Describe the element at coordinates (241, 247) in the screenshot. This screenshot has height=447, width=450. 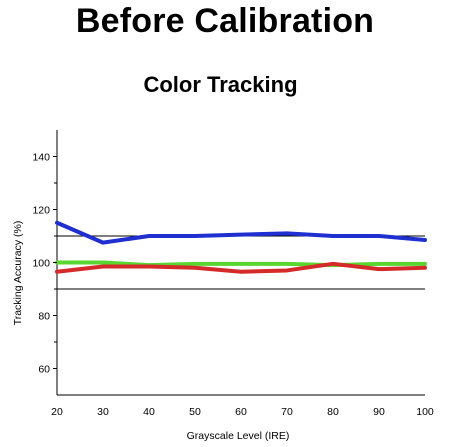
I see `series-lines` at that location.